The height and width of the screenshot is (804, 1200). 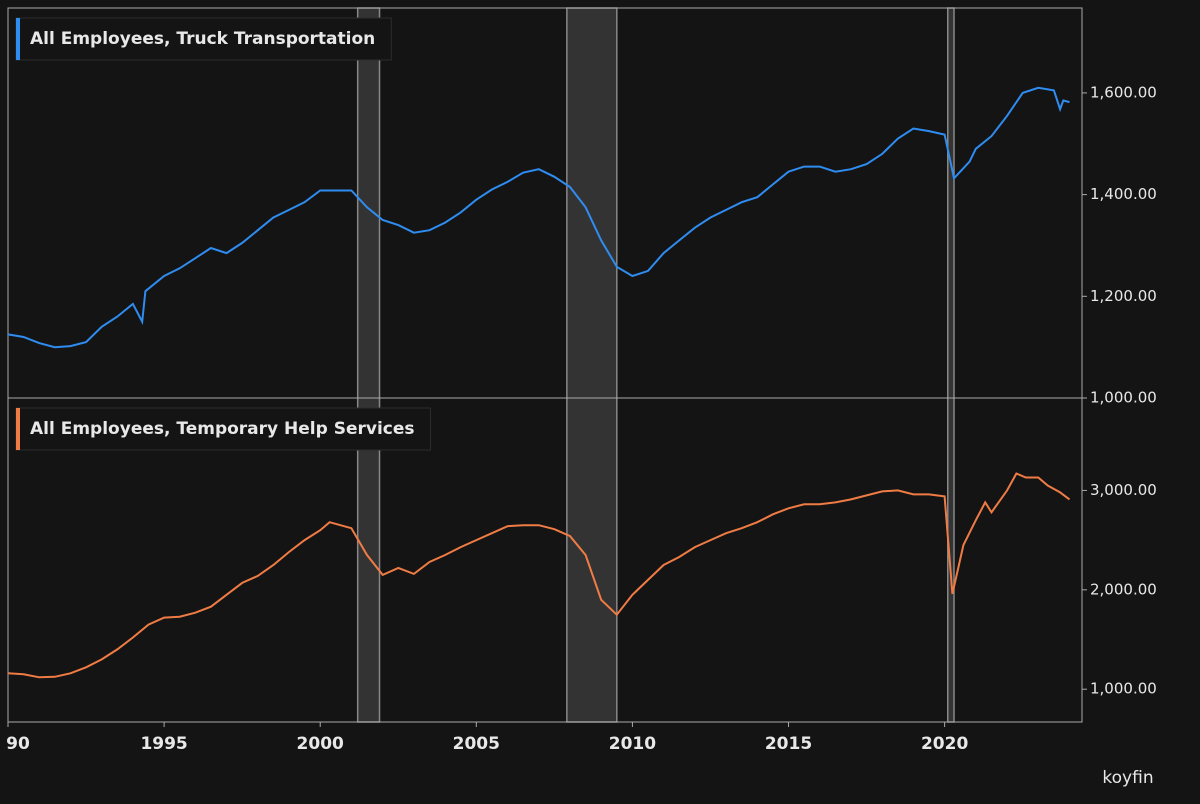 I want to click on x-tick-label: 2000, so click(x=320, y=744).